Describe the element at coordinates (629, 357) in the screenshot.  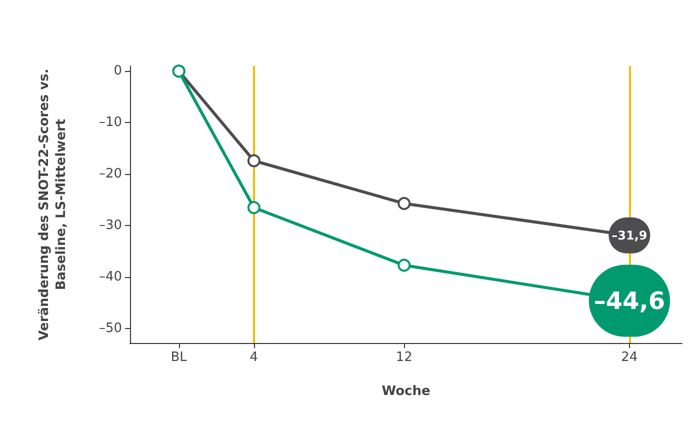
I see `x-tick-label: 24` at that location.